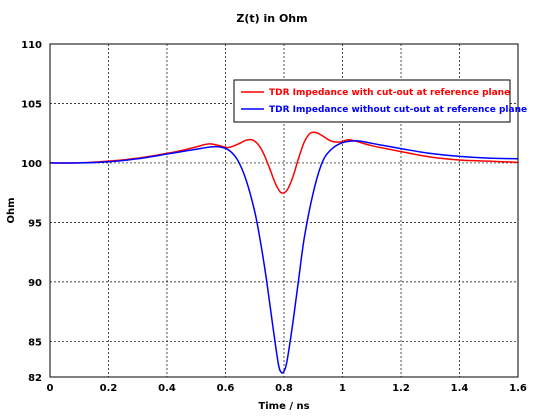 The width and height of the screenshot is (543, 416). I want to click on x-tick-label: 1.6, so click(518, 388).